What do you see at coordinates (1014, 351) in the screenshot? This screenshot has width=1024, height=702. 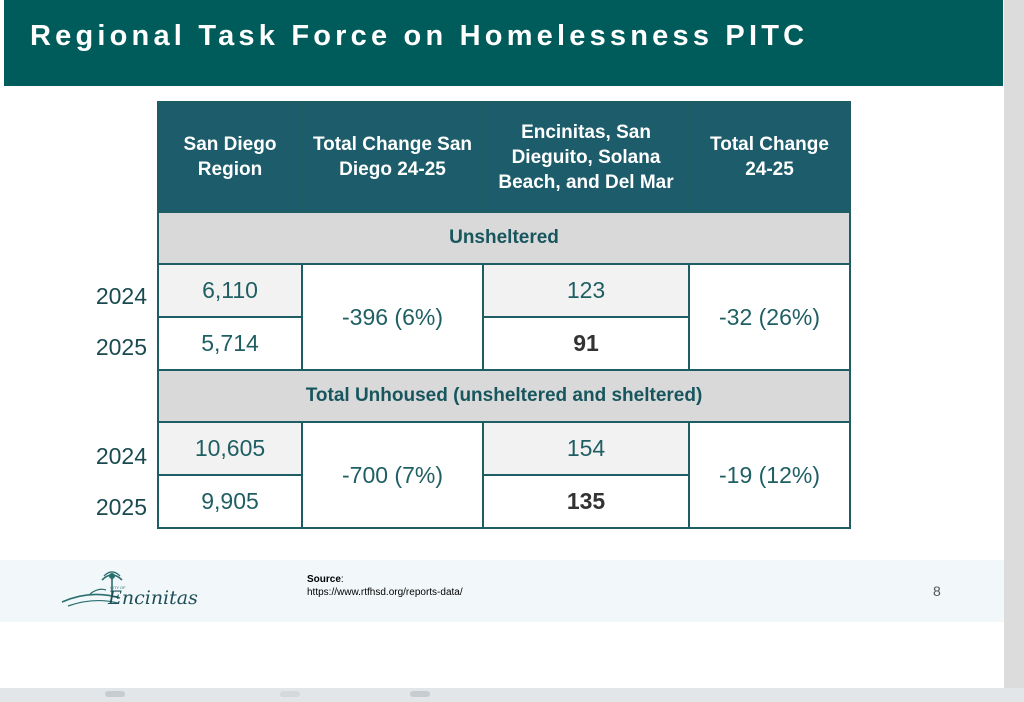 I see `window-edge` at bounding box center [1014, 351].